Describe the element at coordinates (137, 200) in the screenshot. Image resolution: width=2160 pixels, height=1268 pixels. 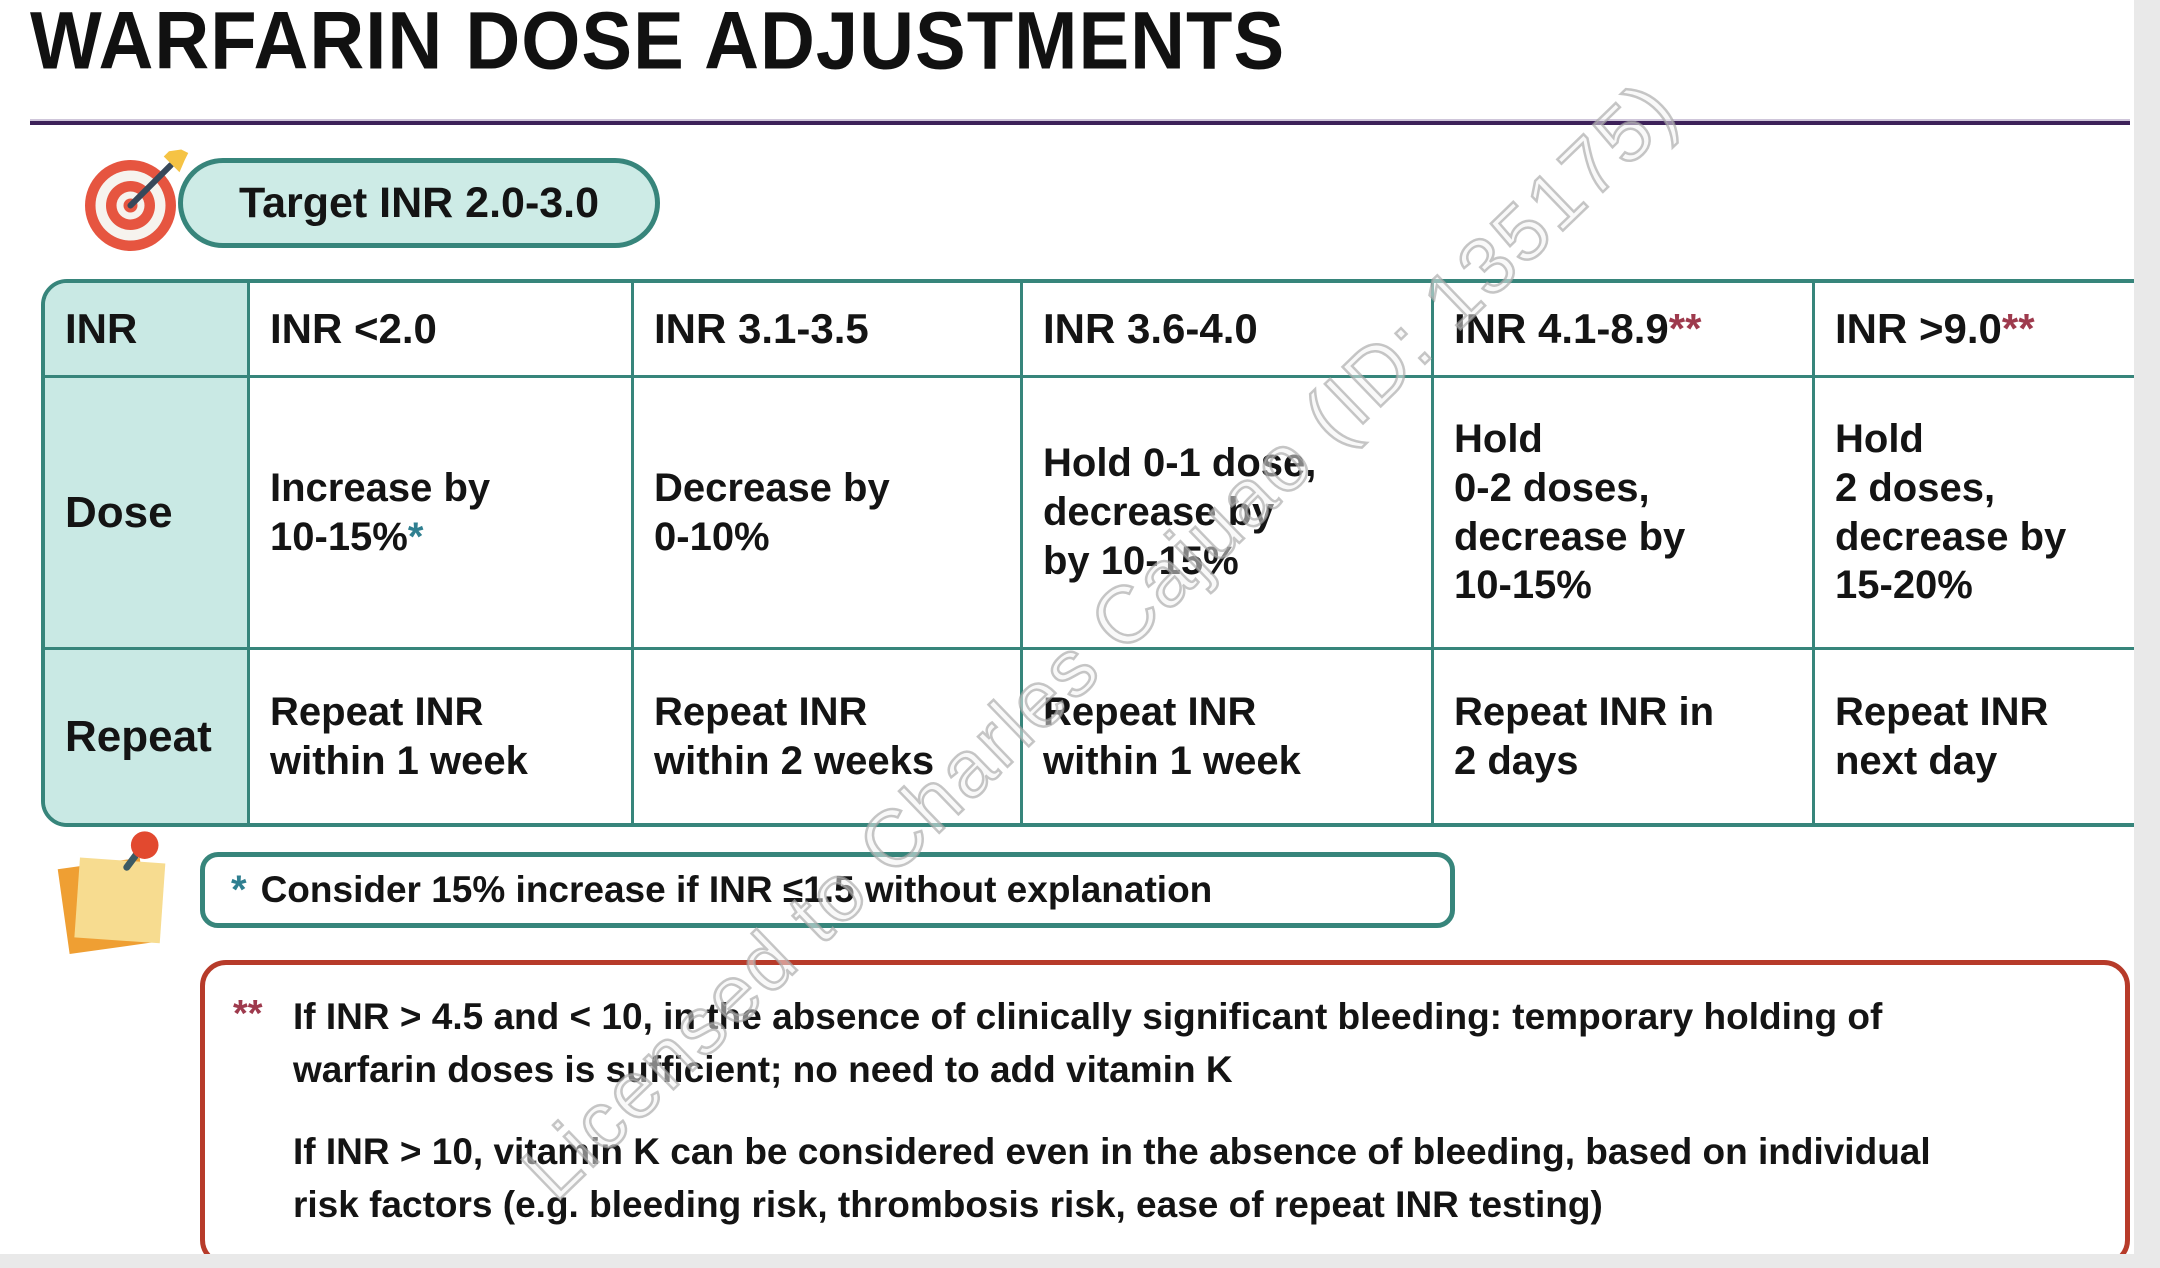
I see `target-bullseye-icon` at that location.